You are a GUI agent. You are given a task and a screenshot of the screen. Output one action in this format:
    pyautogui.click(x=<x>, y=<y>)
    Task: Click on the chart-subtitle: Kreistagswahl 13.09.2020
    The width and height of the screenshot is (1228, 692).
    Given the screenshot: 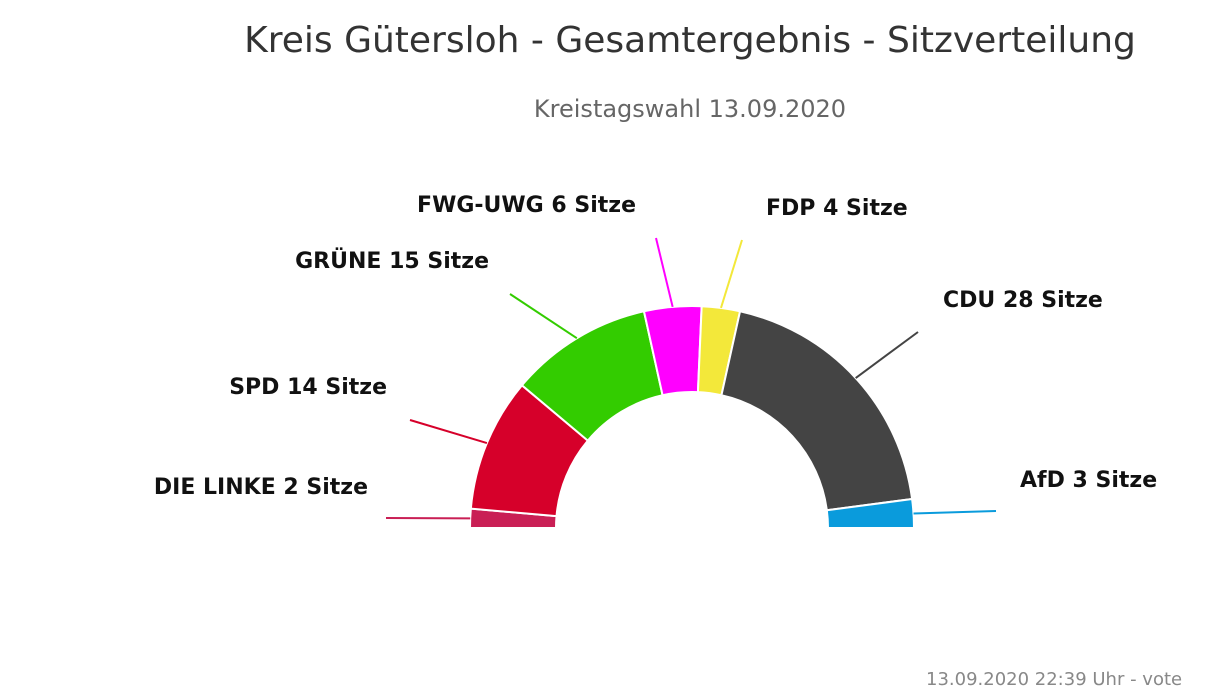 What is the action you would take?
    pyautogui.click(x=690, y=109)
    